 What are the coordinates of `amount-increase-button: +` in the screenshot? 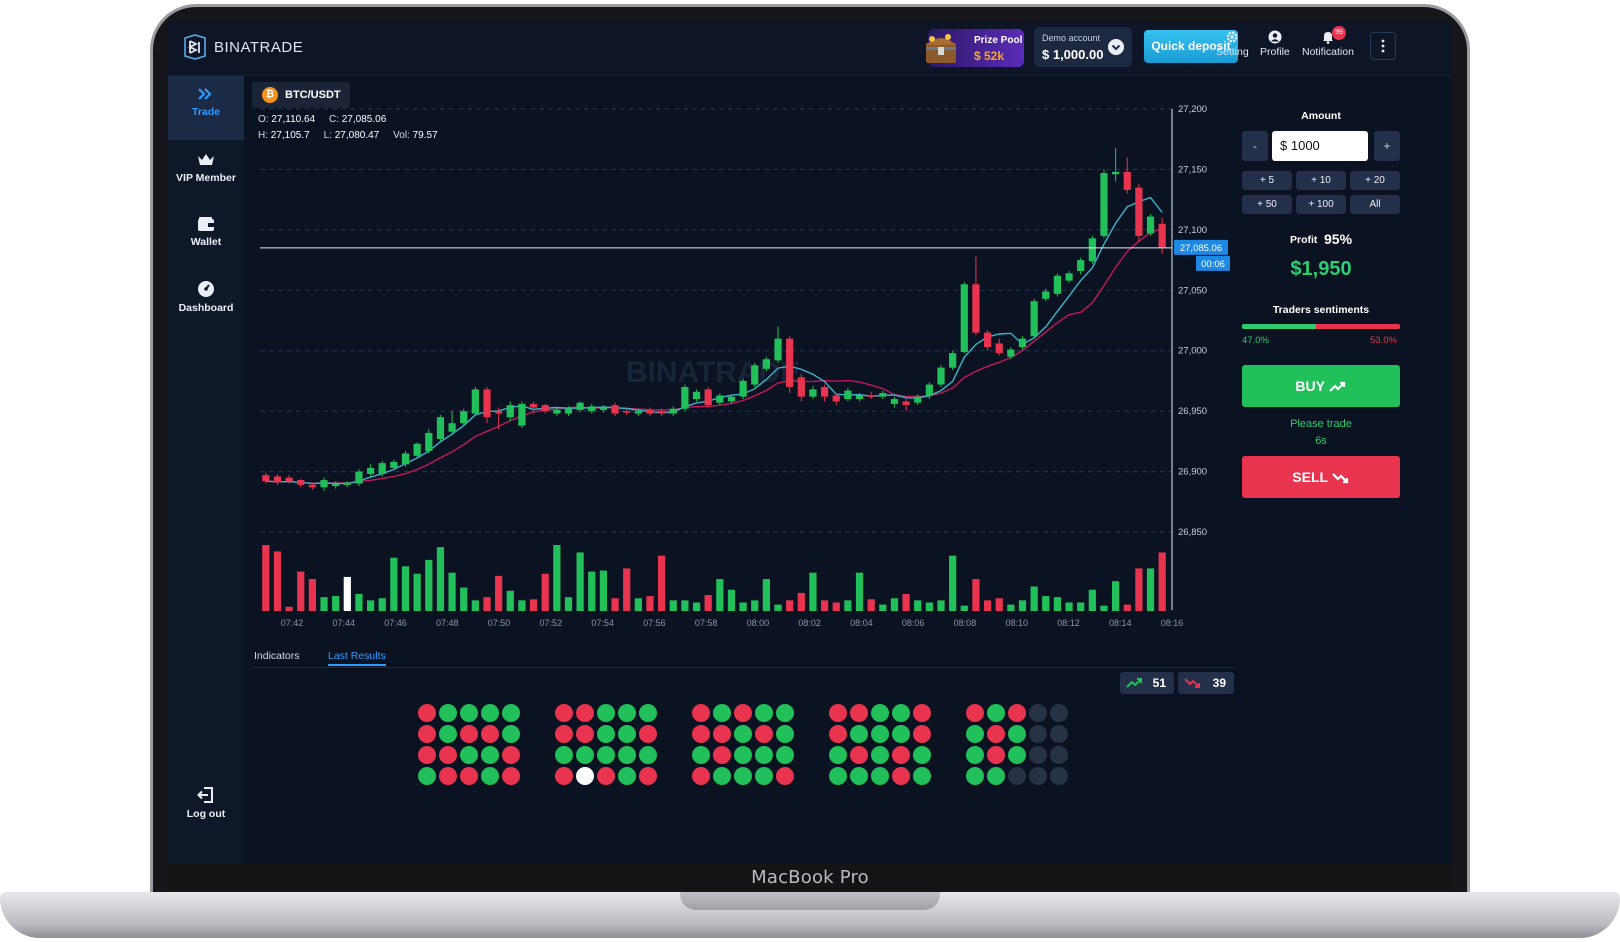 It's located at (1387, 146).